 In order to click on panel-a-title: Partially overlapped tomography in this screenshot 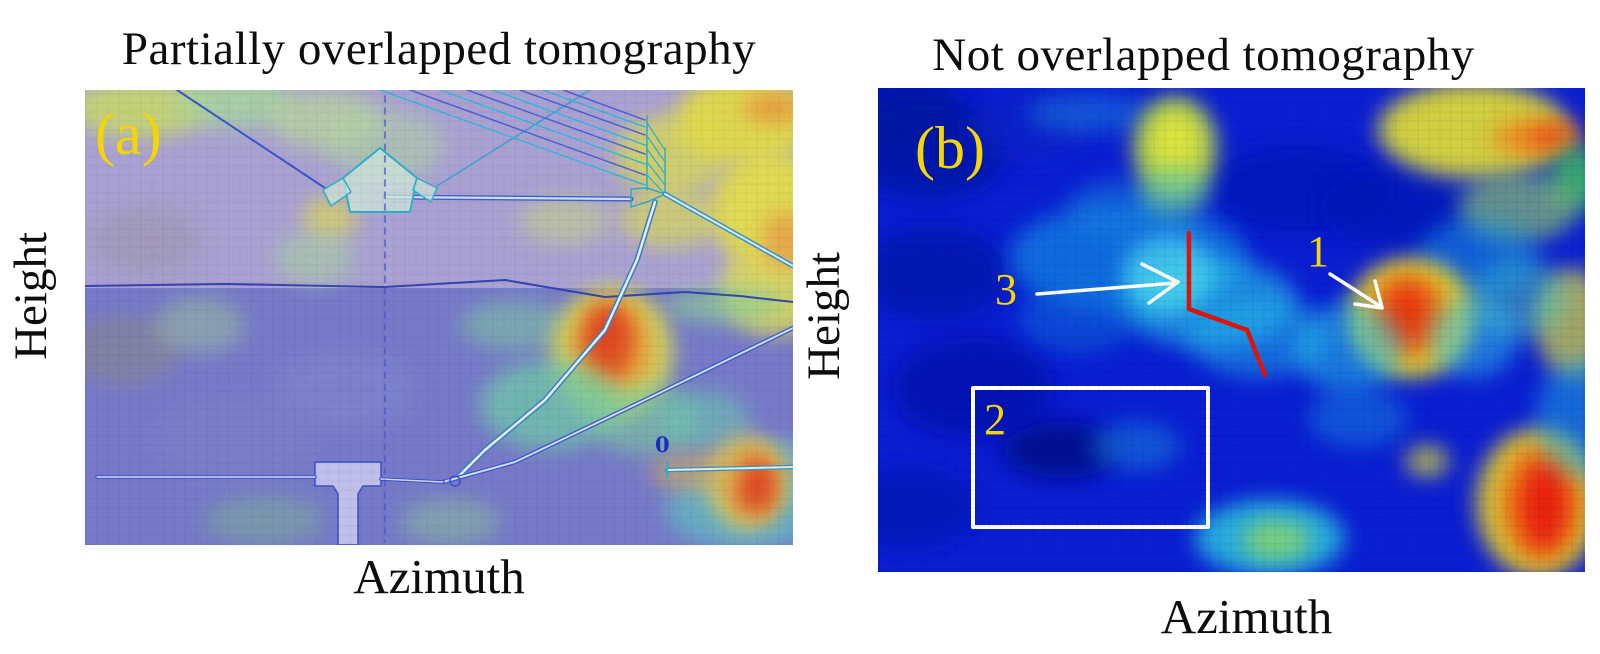, I will do `click(439, 49)`.